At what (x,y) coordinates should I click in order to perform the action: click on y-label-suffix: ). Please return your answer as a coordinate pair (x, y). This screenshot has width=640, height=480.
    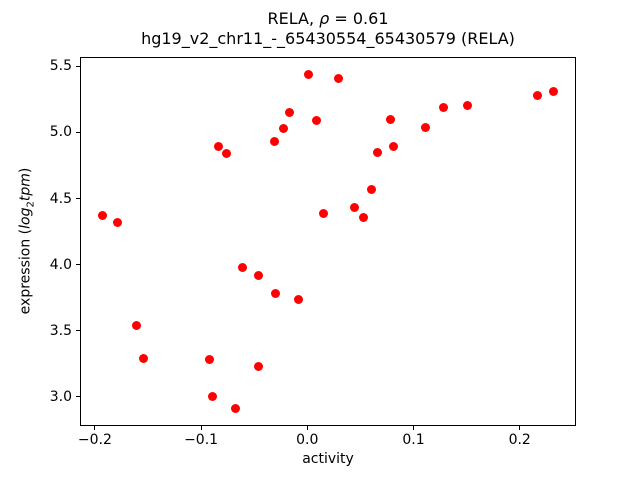
    Looking at the image, I should click on (25, 170).